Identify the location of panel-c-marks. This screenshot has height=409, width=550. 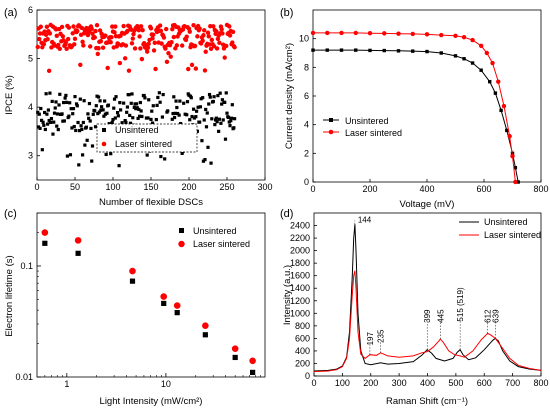
(148, 302).